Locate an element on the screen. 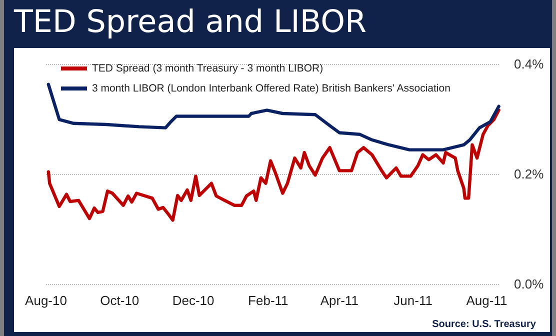  chart-title: TED Spread and LIBOR is located at coordinates (190, 22).